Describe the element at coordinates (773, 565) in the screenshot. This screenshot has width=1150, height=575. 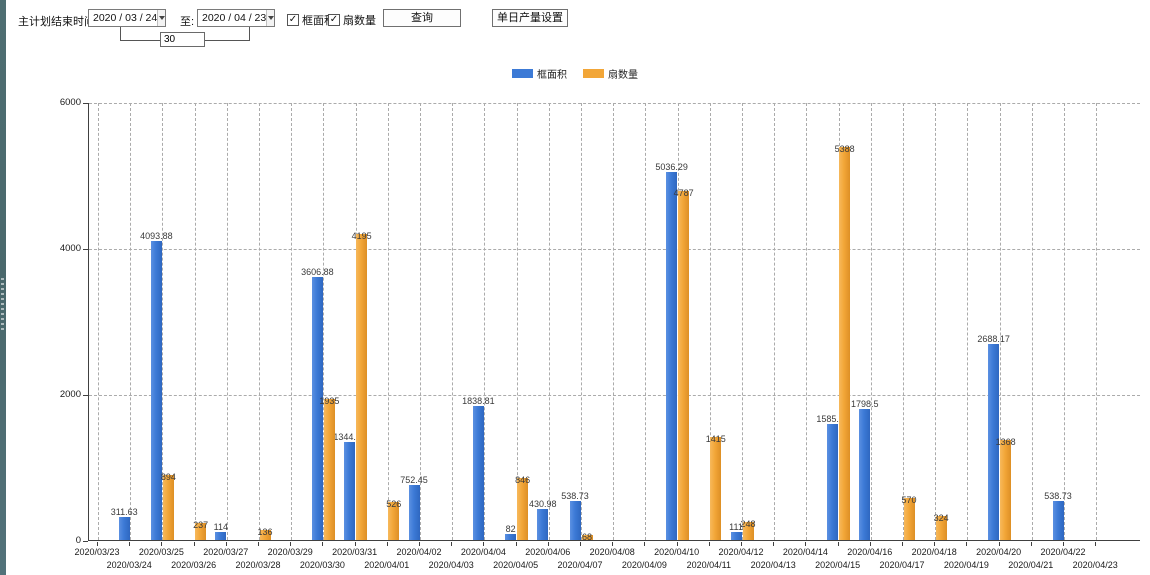
I see `x-axis-date-label: 2020/04/13` at that location.